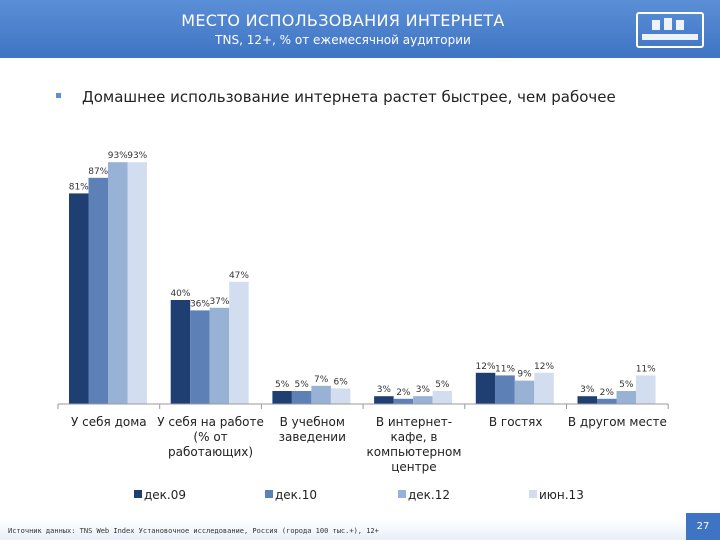  Describe the element at coordinates (524, 375) in the screenshot. I see `data-label: 9%` at that location.